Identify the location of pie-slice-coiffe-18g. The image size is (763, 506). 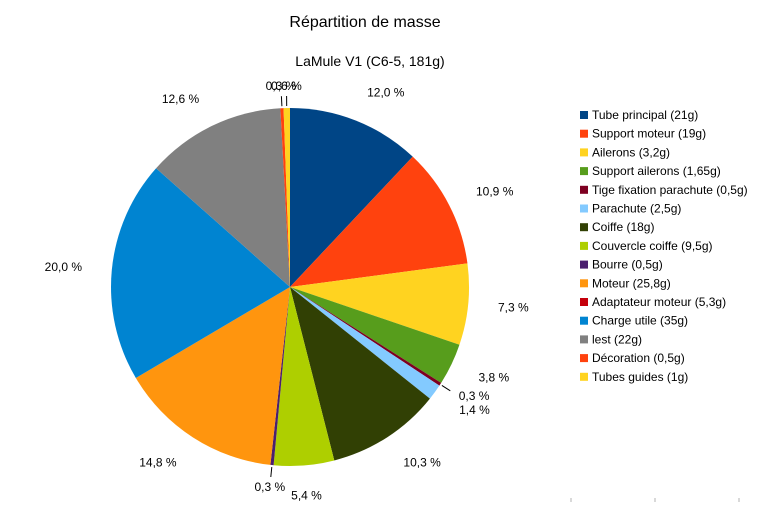
(360, 374).